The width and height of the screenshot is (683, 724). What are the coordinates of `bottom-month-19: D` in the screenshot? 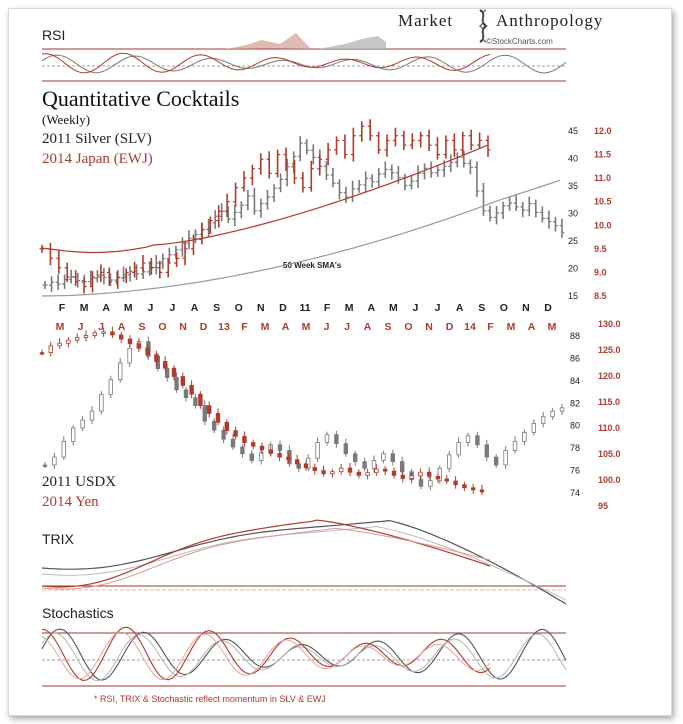 It's located at (450, 327).